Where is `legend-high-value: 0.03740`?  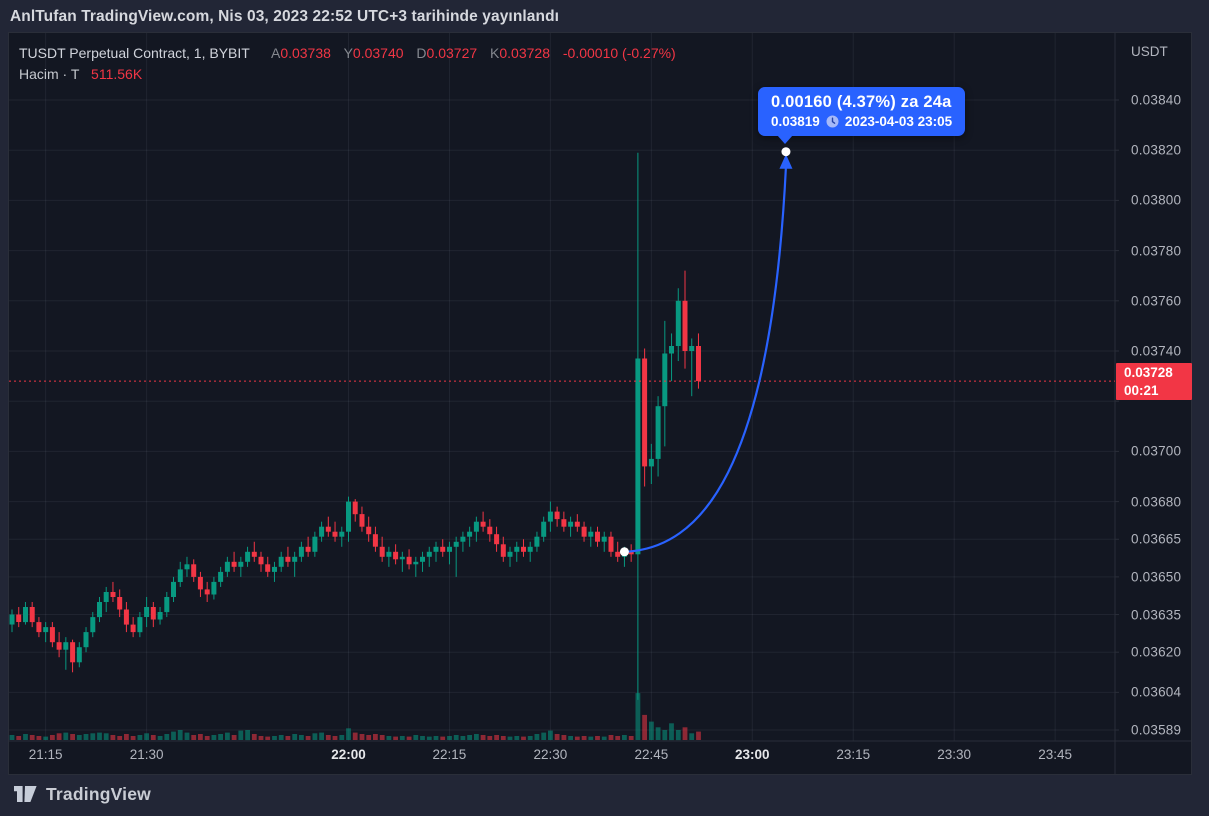 legend-high-value: 0.03740 is located at coordinates (378, 53).